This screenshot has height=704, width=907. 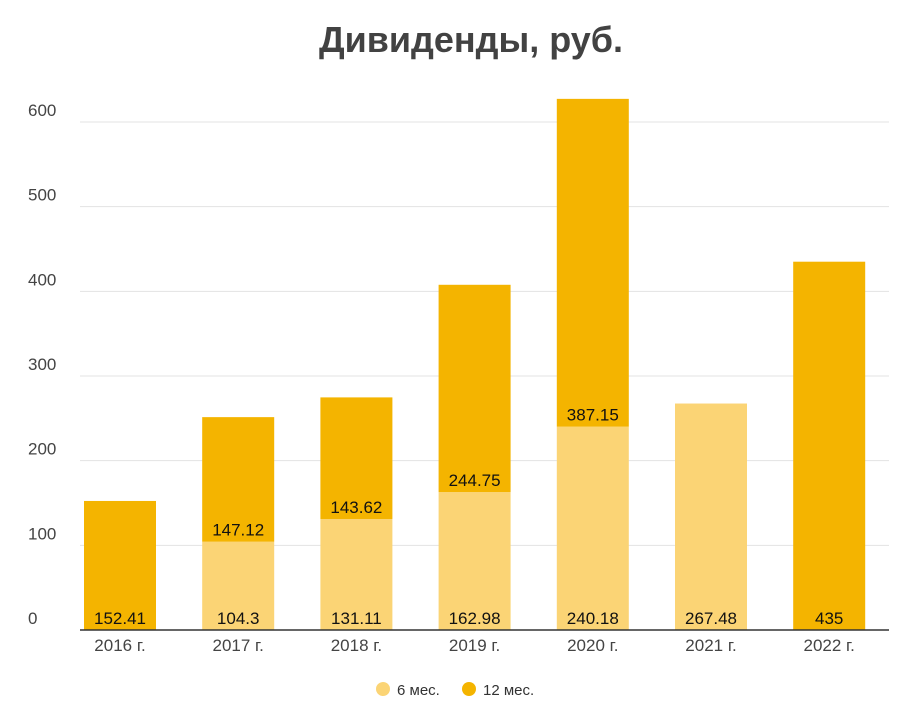 What do you see at coordinates (42, 533) in the screenshot?
I see `y-tick-label: 100` at bounding box center [42, 533].